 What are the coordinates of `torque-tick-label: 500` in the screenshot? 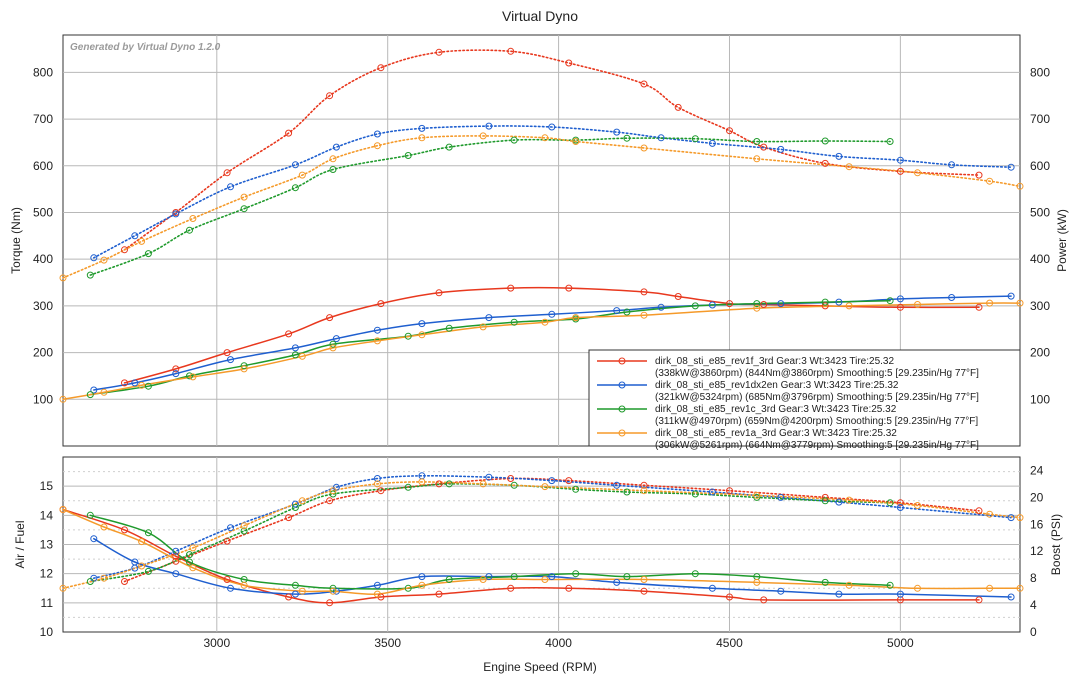 It's located at (43, 212).